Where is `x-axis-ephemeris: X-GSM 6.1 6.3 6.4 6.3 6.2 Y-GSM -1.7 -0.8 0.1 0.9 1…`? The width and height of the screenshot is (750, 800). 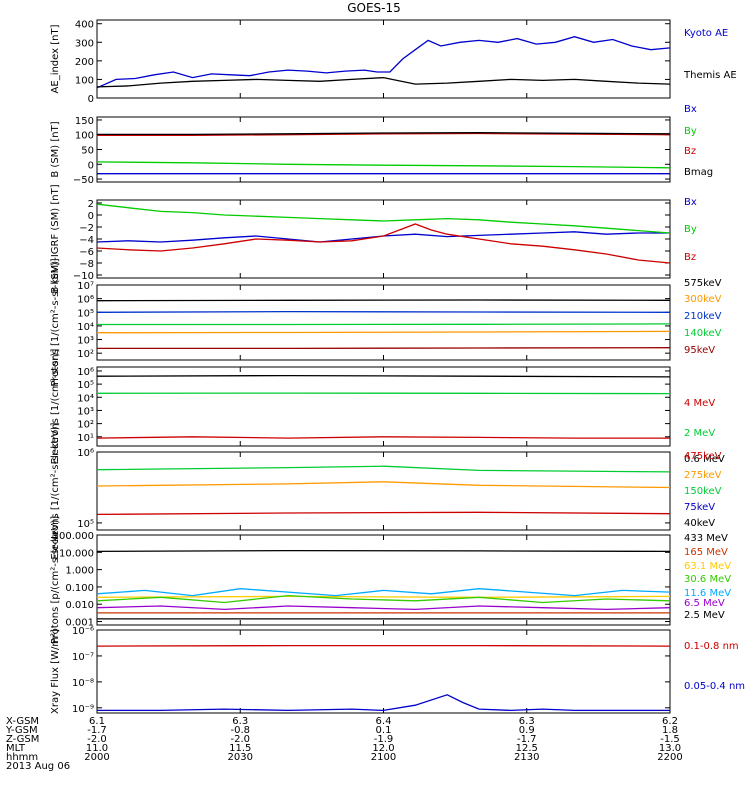
x-axis-ephemeris: X-GSM 6.1 6.3 6.4 6.3 6.2 Y-GSM -1.7 -0.8 0.1 0.9 1… is located at coordinates (344, 744).